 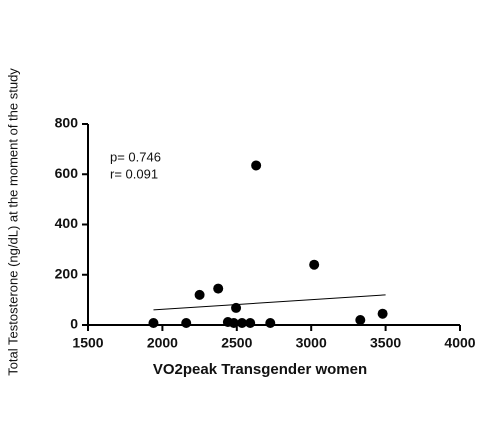 What do you see at coordinates (459, 343) in the screenshot?
I see `x-tick-label: 4000` at bounding box center [459, 343].